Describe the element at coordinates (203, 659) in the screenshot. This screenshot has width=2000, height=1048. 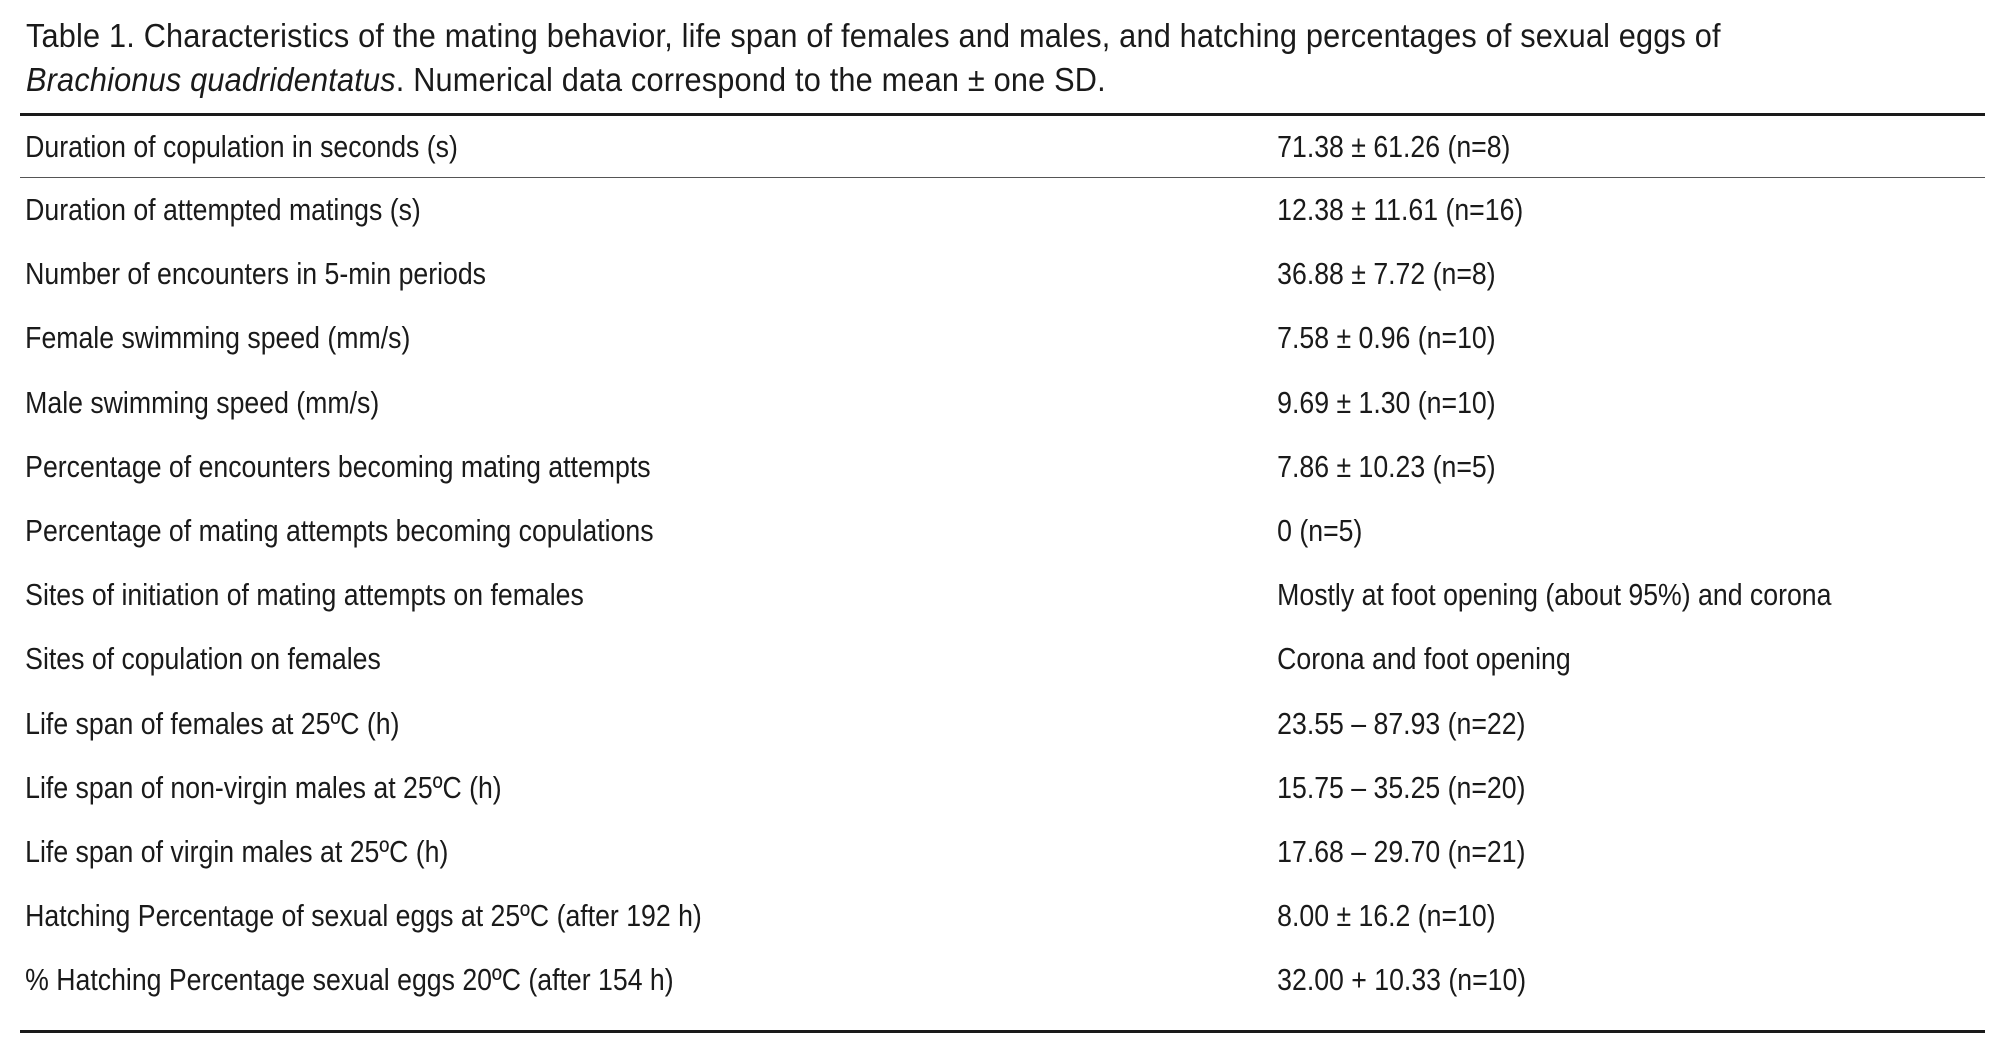
I see `row-label: Sites of copulation on females` at that location.